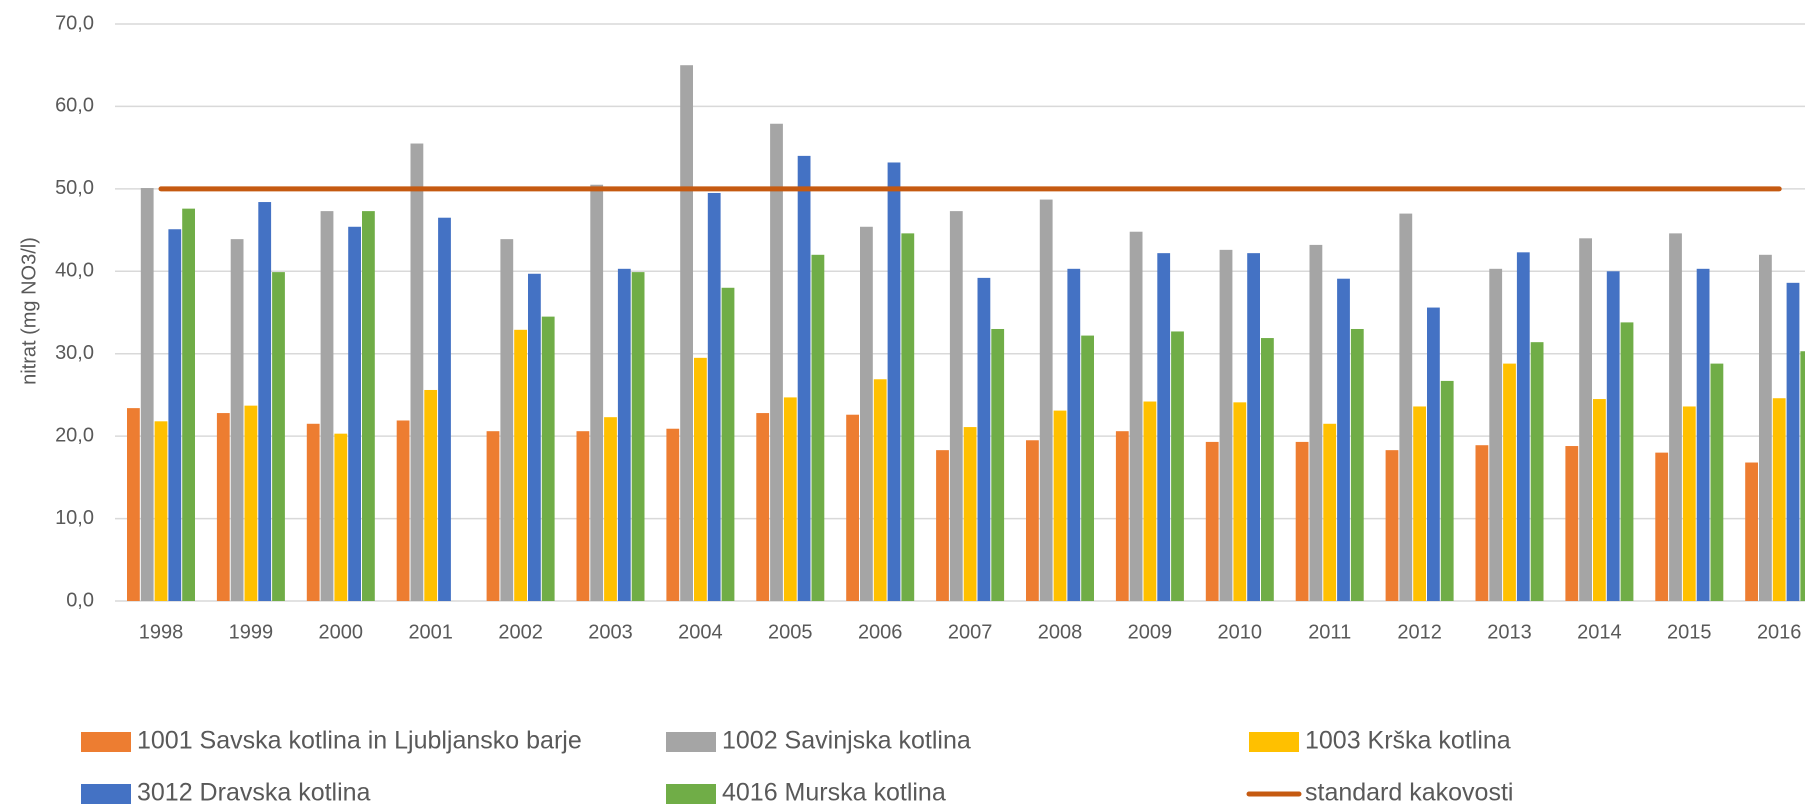 The image size is (1805, 808). Describe the element at coordinates (430, 632) in the screenshot. I see `x-tick-label: 2001` at that location.